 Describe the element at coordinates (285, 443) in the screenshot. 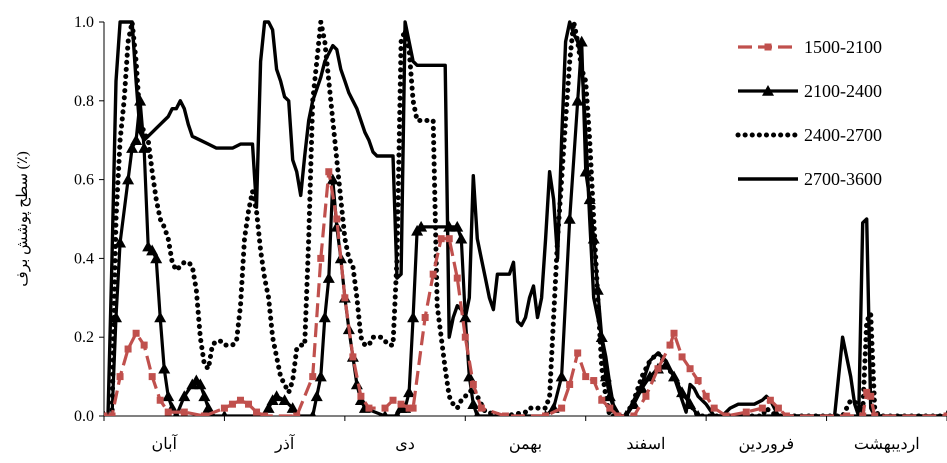

I see `x-tick-label: آذر` at that location.